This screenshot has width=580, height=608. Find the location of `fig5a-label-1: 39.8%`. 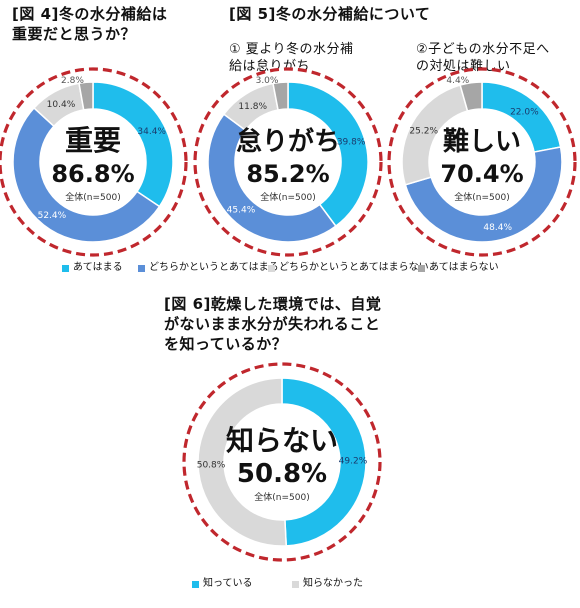

fig5a-label-1: 39.8% is located at coordinates (351, 143).